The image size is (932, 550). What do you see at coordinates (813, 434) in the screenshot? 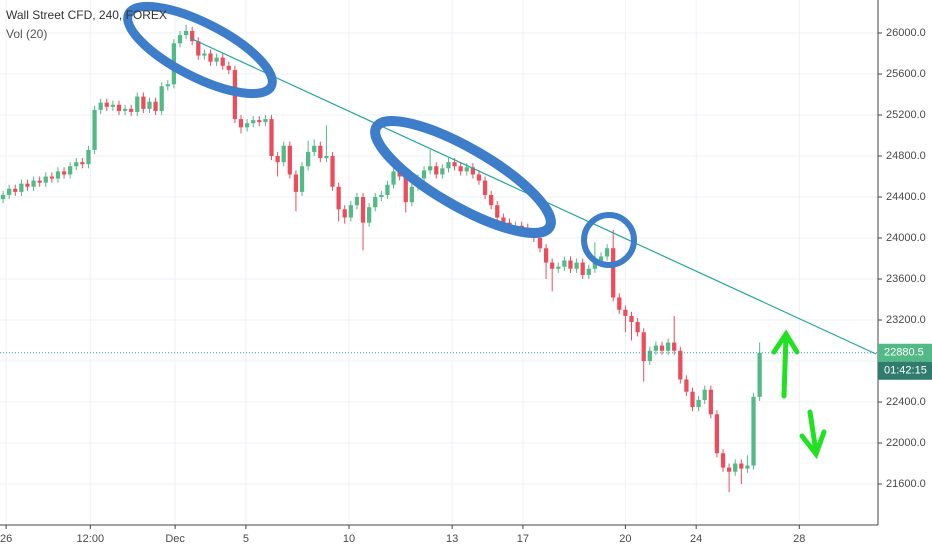
I see `down-arrow` at bounding box center [813, 434].